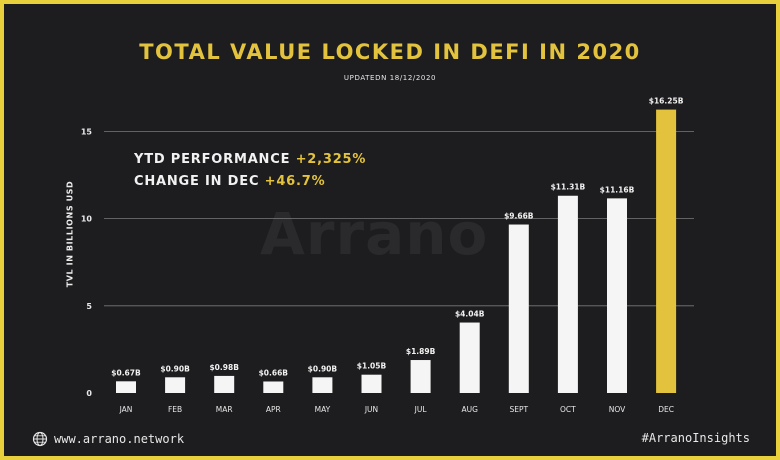 Image resolution: width=780 pixels, height=460 pixels. What do you see at coordinates (421, 409) in the screenshot?
I see `x-tick-label: JUL` at bounding box center [421, 409].